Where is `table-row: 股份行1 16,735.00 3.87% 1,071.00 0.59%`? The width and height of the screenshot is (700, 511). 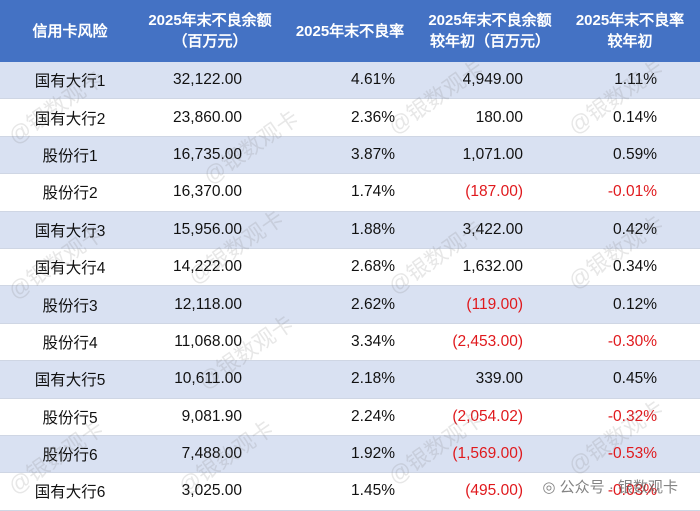
table-row: 股份行1 16,735.00 3.87% 1,071.00 0.59% is located at coordinates (350, 155).